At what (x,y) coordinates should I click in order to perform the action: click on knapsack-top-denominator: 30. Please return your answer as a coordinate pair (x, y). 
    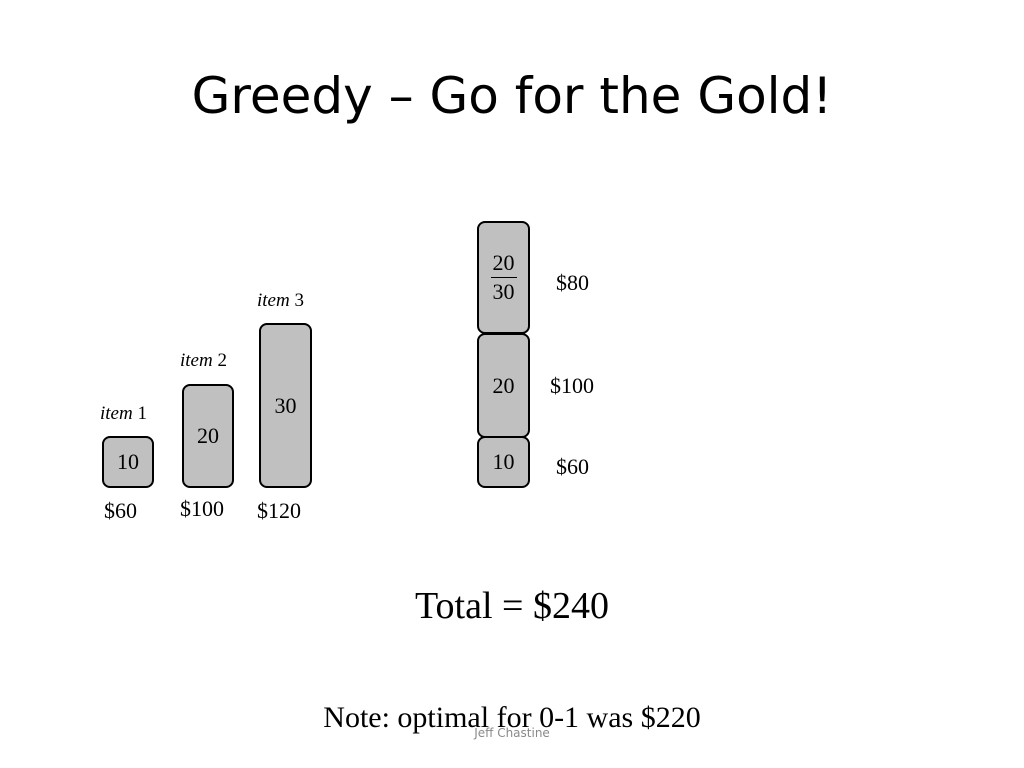
    Looking at the image, I should click on (503, 291).